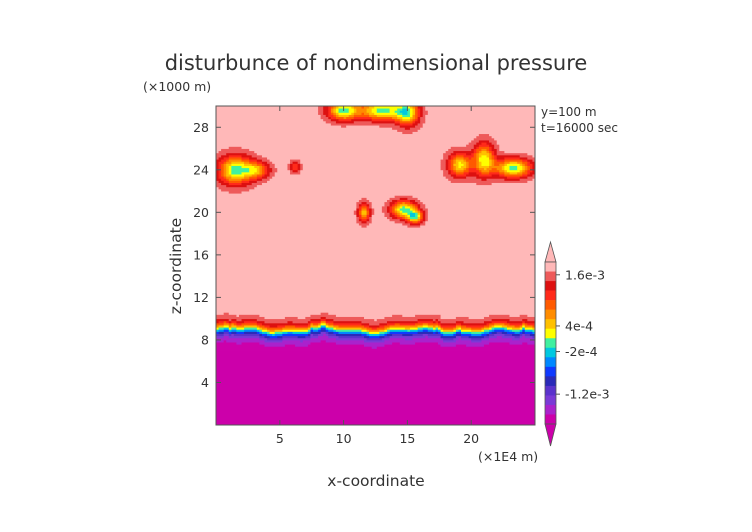  I want to click on colorbar-frame, so click(550, 343).